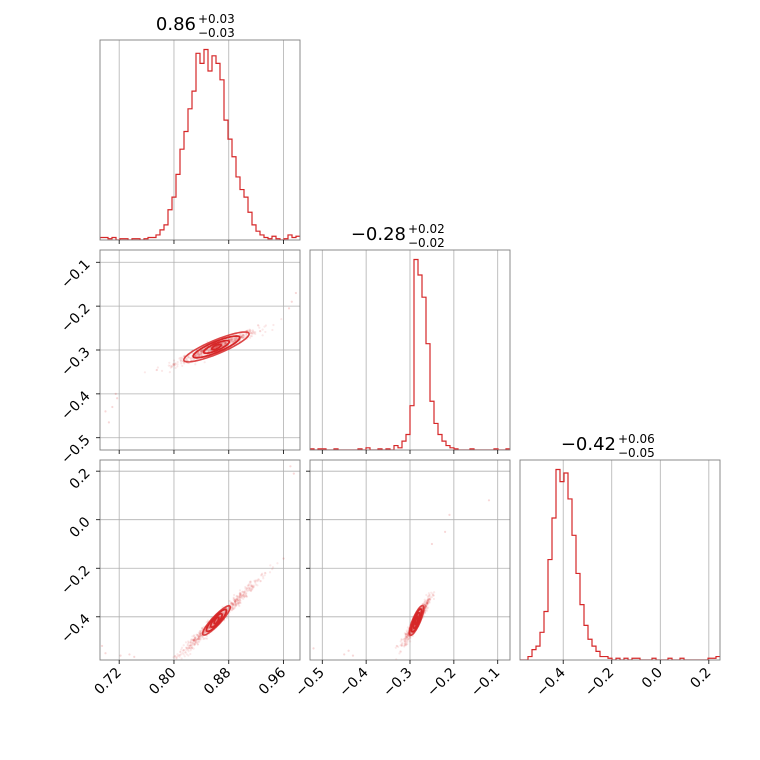  What do you see at coordinates (75, 274) in the screenshot?
I see `y-tick-label: −0.1` at bounding box center [75, 274].